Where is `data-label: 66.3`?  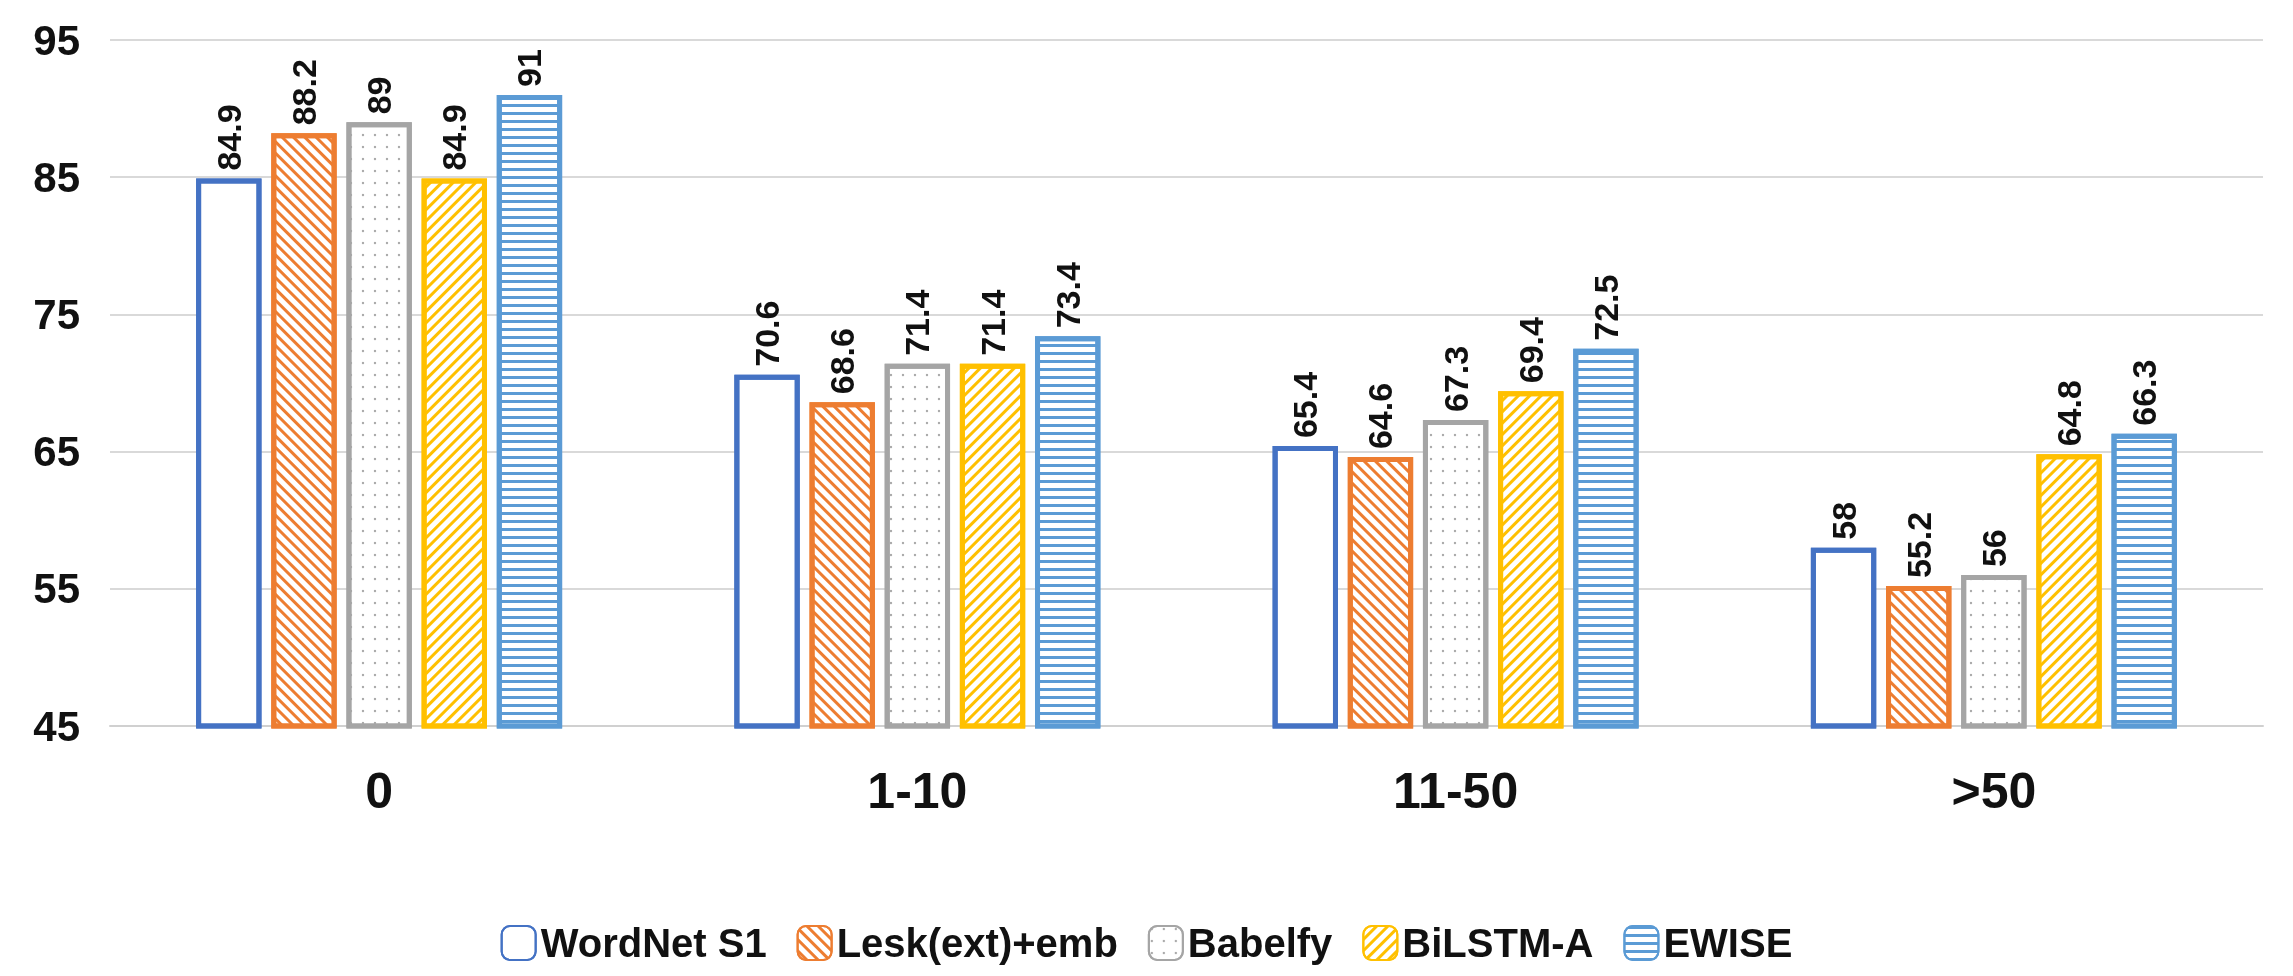
data-label: 66.3 is located at coordinates (2144, 392).